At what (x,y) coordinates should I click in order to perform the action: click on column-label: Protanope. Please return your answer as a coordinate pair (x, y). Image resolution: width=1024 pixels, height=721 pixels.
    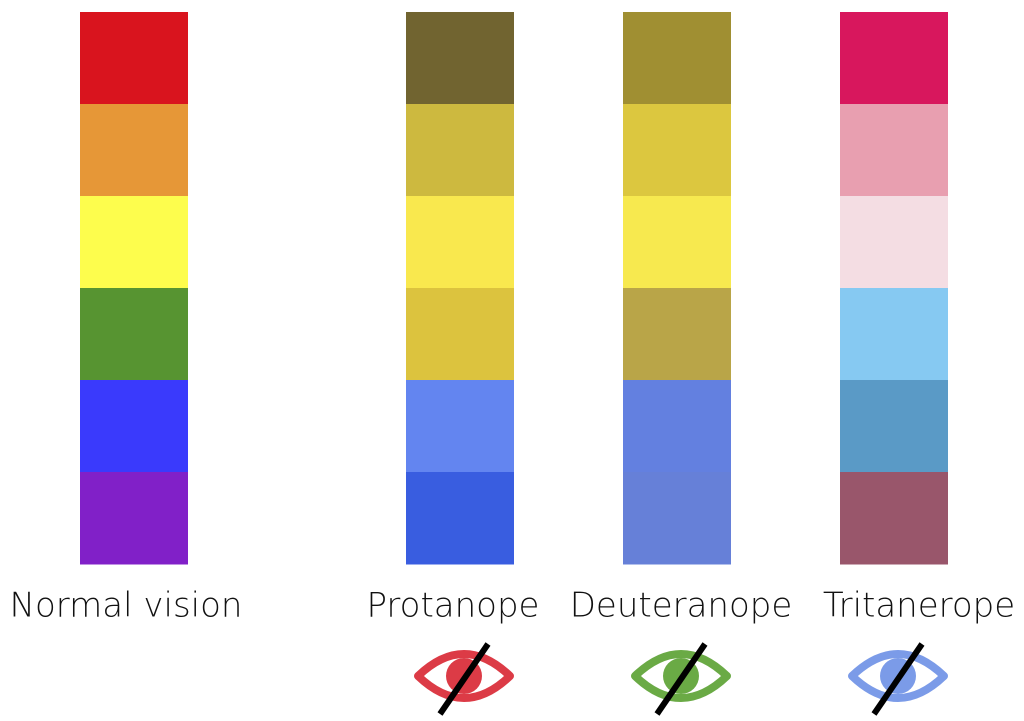
    Looking at the image, I should click on (453, 606).